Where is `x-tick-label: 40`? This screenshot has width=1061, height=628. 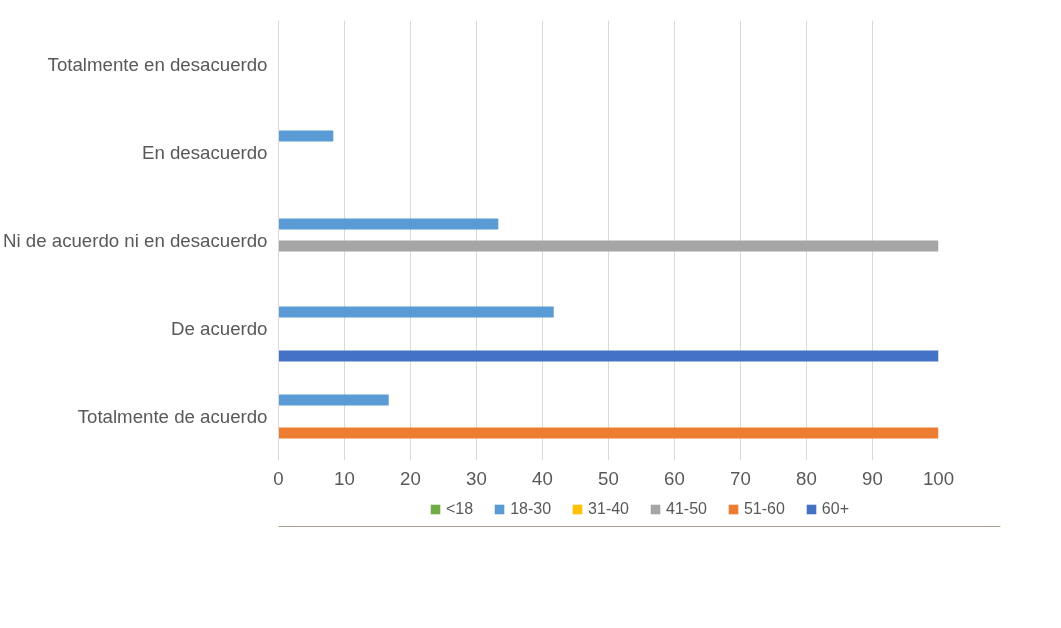 x-tick-label: 40 is located at coordinates (542, 478).